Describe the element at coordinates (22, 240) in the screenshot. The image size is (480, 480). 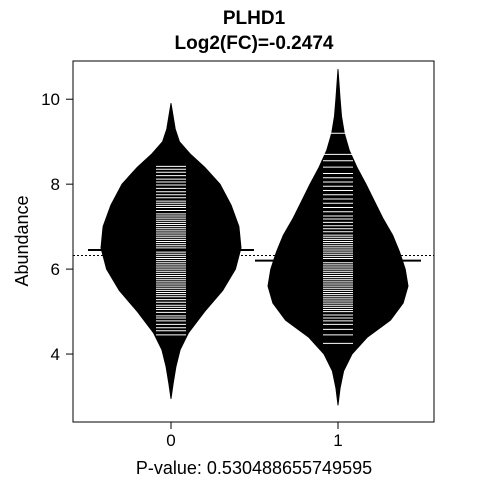
I see `y-axis-label: Abundance` at that location.